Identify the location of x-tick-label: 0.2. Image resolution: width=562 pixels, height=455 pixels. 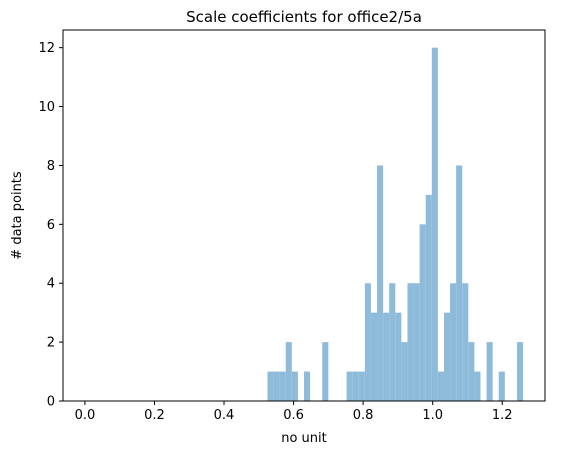
(154, 415).